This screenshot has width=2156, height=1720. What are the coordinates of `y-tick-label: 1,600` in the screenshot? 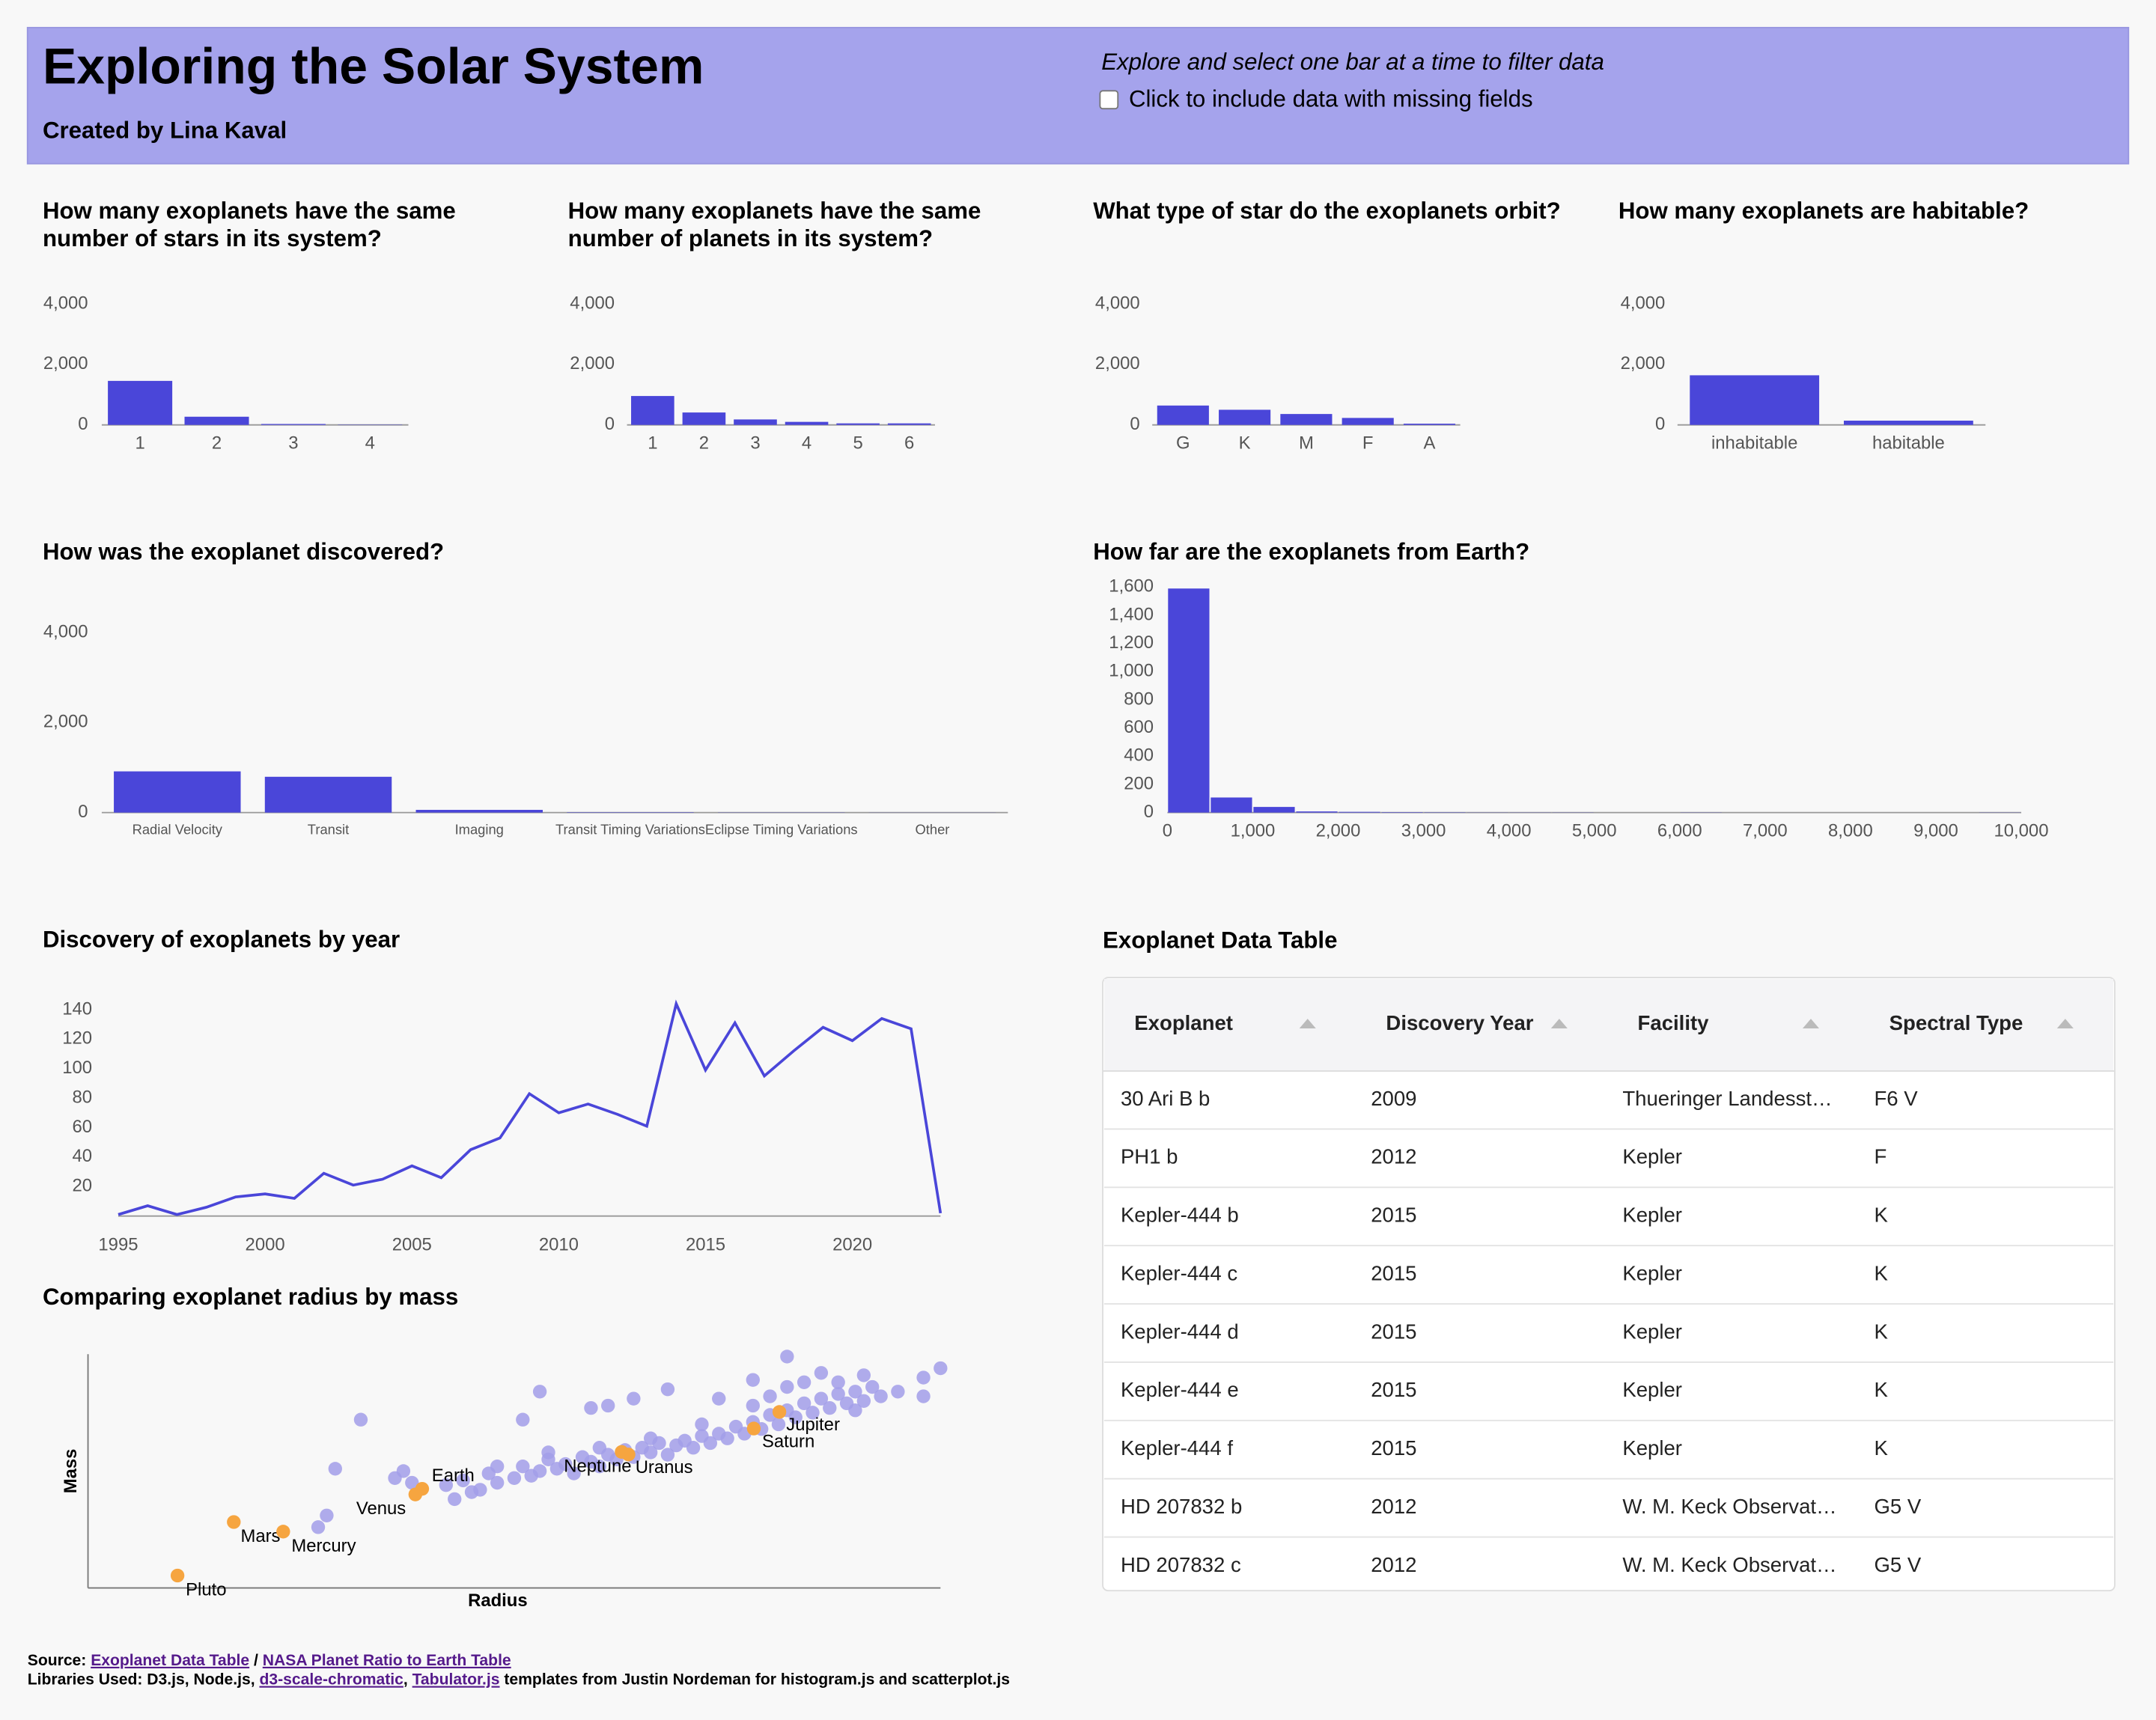 It's located at (1131, 586).